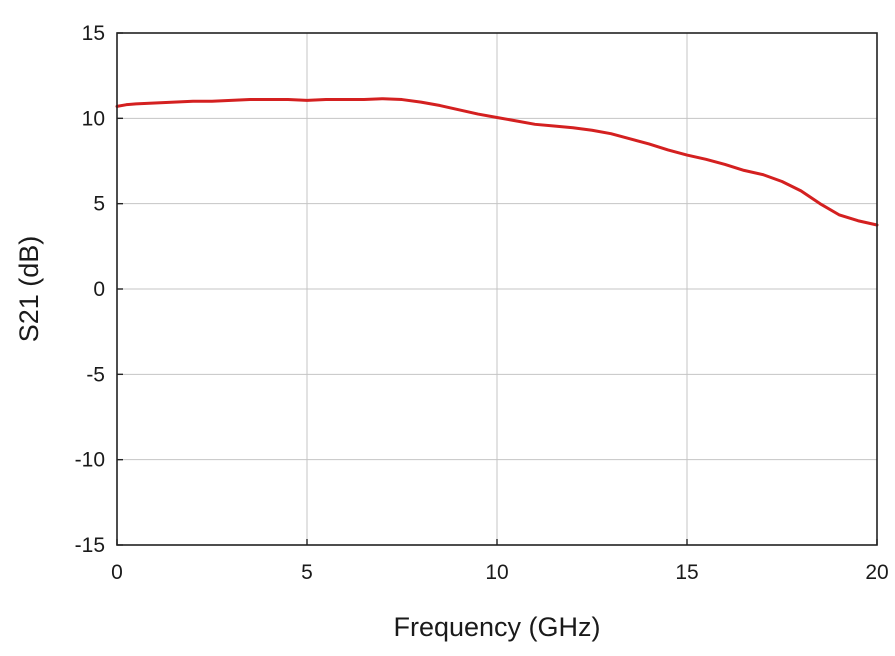 This screenshot has width=895, height=656. I want to click on y-tick-label: 5, so click(99, 204).